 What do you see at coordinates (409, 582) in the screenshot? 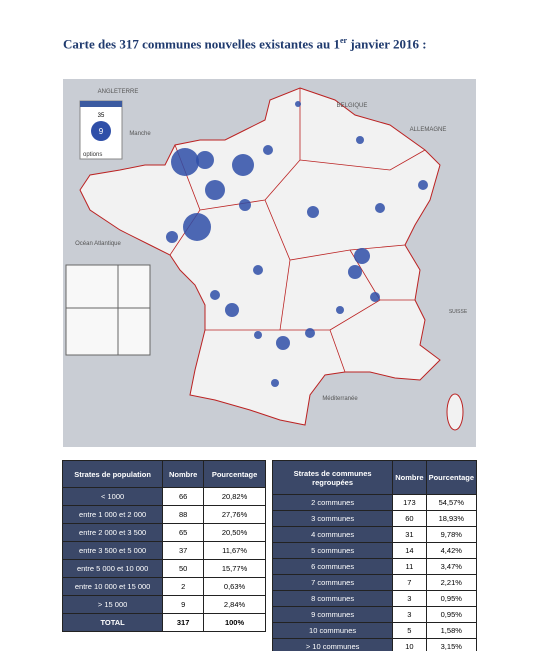
I see `cell: 7` at bounding box center [409, 582].